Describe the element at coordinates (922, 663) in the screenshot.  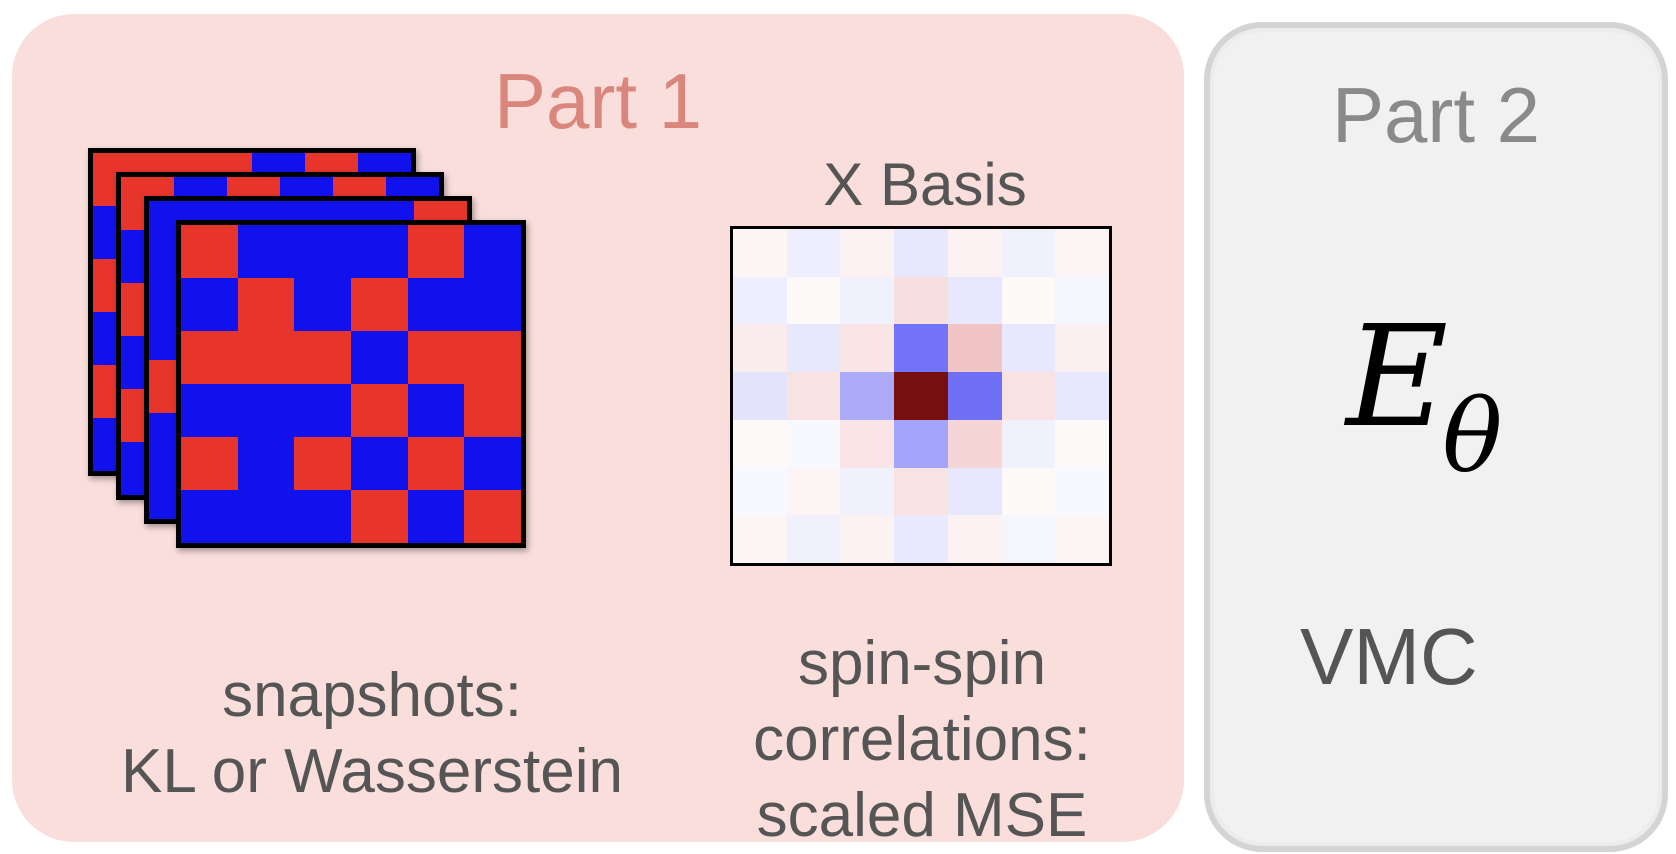
I see `correlations-caption-line: spin-spin` at that location.